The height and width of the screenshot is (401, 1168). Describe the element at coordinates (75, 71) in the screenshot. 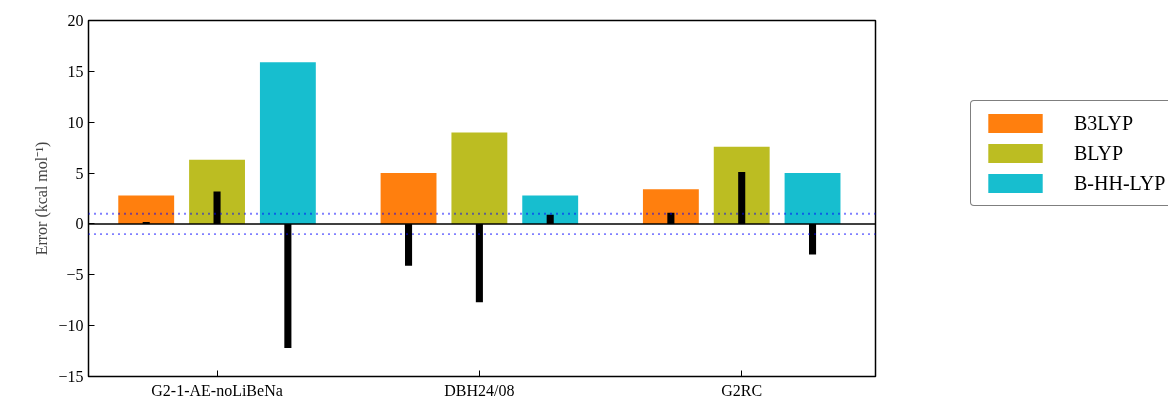

I see `y-tick-label: 15` at that location.